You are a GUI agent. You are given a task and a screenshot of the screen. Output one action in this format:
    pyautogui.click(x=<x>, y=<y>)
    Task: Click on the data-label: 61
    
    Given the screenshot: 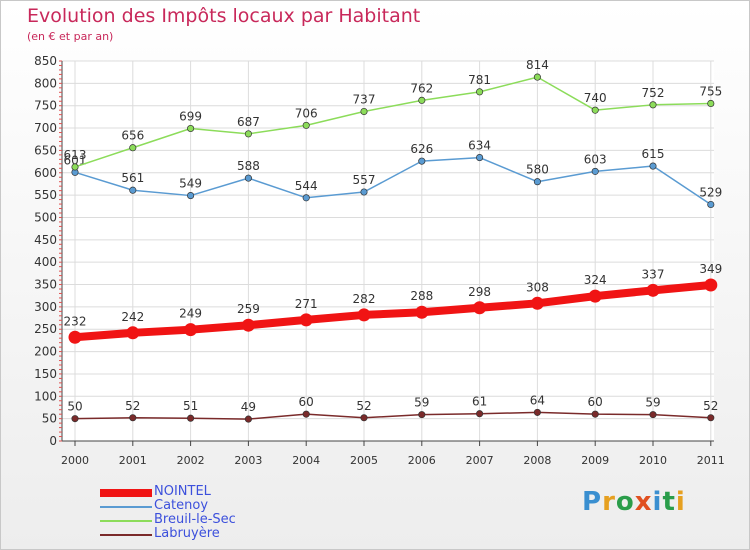 What is the action you would take?
    pyautogui.click(x=479, y=402)
    